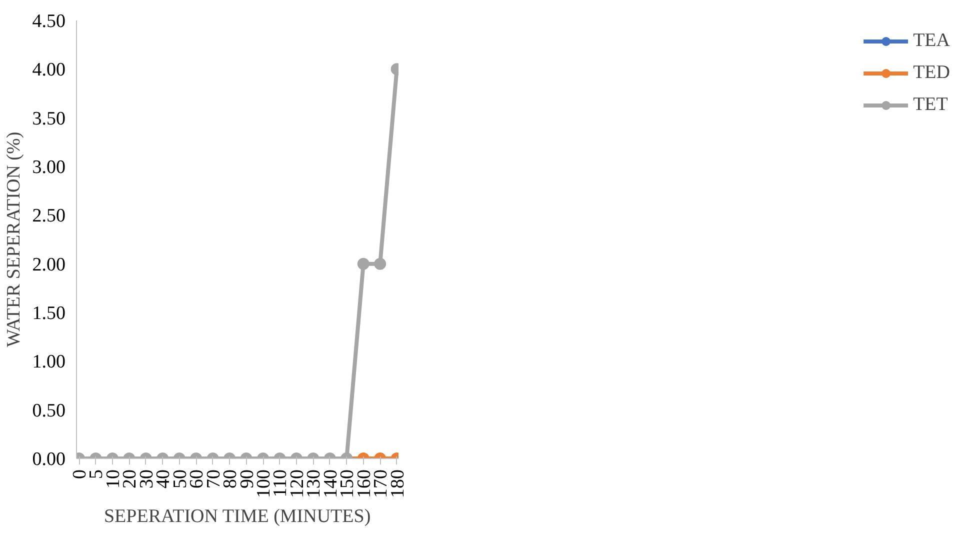 This screenshot has height=533, width=970. What do you see at coordinates (49, 265) in the screenshot?
I see `y-tick-label: 2.00` at bounding box center [49, 265].